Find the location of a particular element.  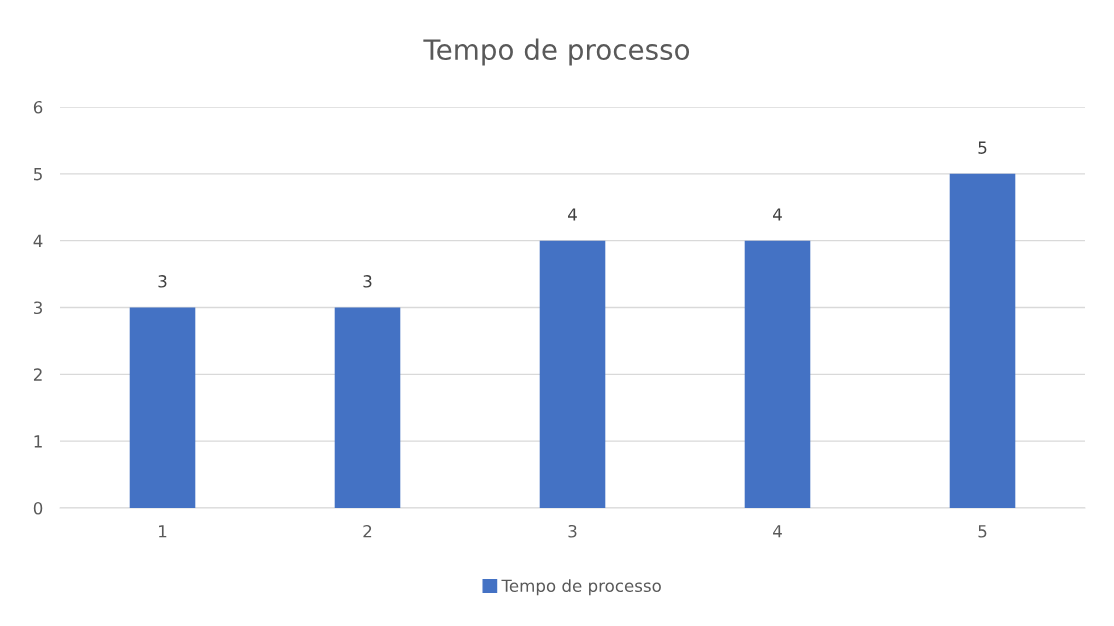

y-tick-label: 0 is located at coordinates (38, 508).